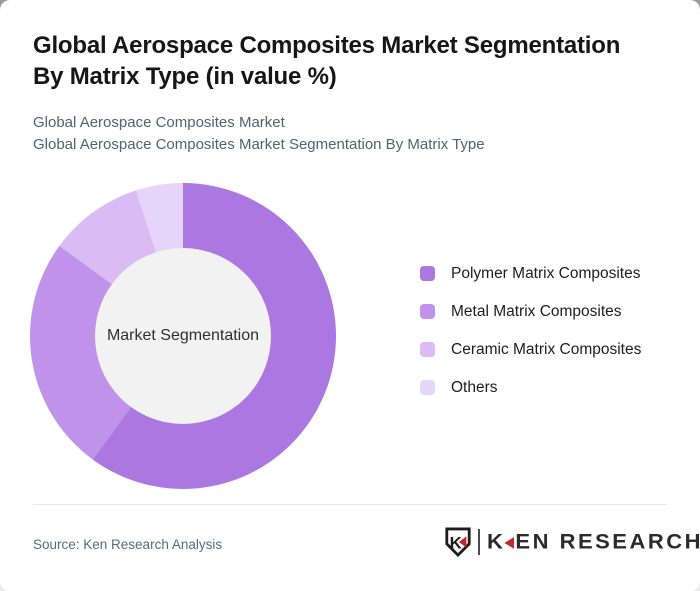 This screenshot has width=700, height=591. Describe the element at coordinates (474, 387) in the screenshot. I see `legend-label-others: Others` at that location.